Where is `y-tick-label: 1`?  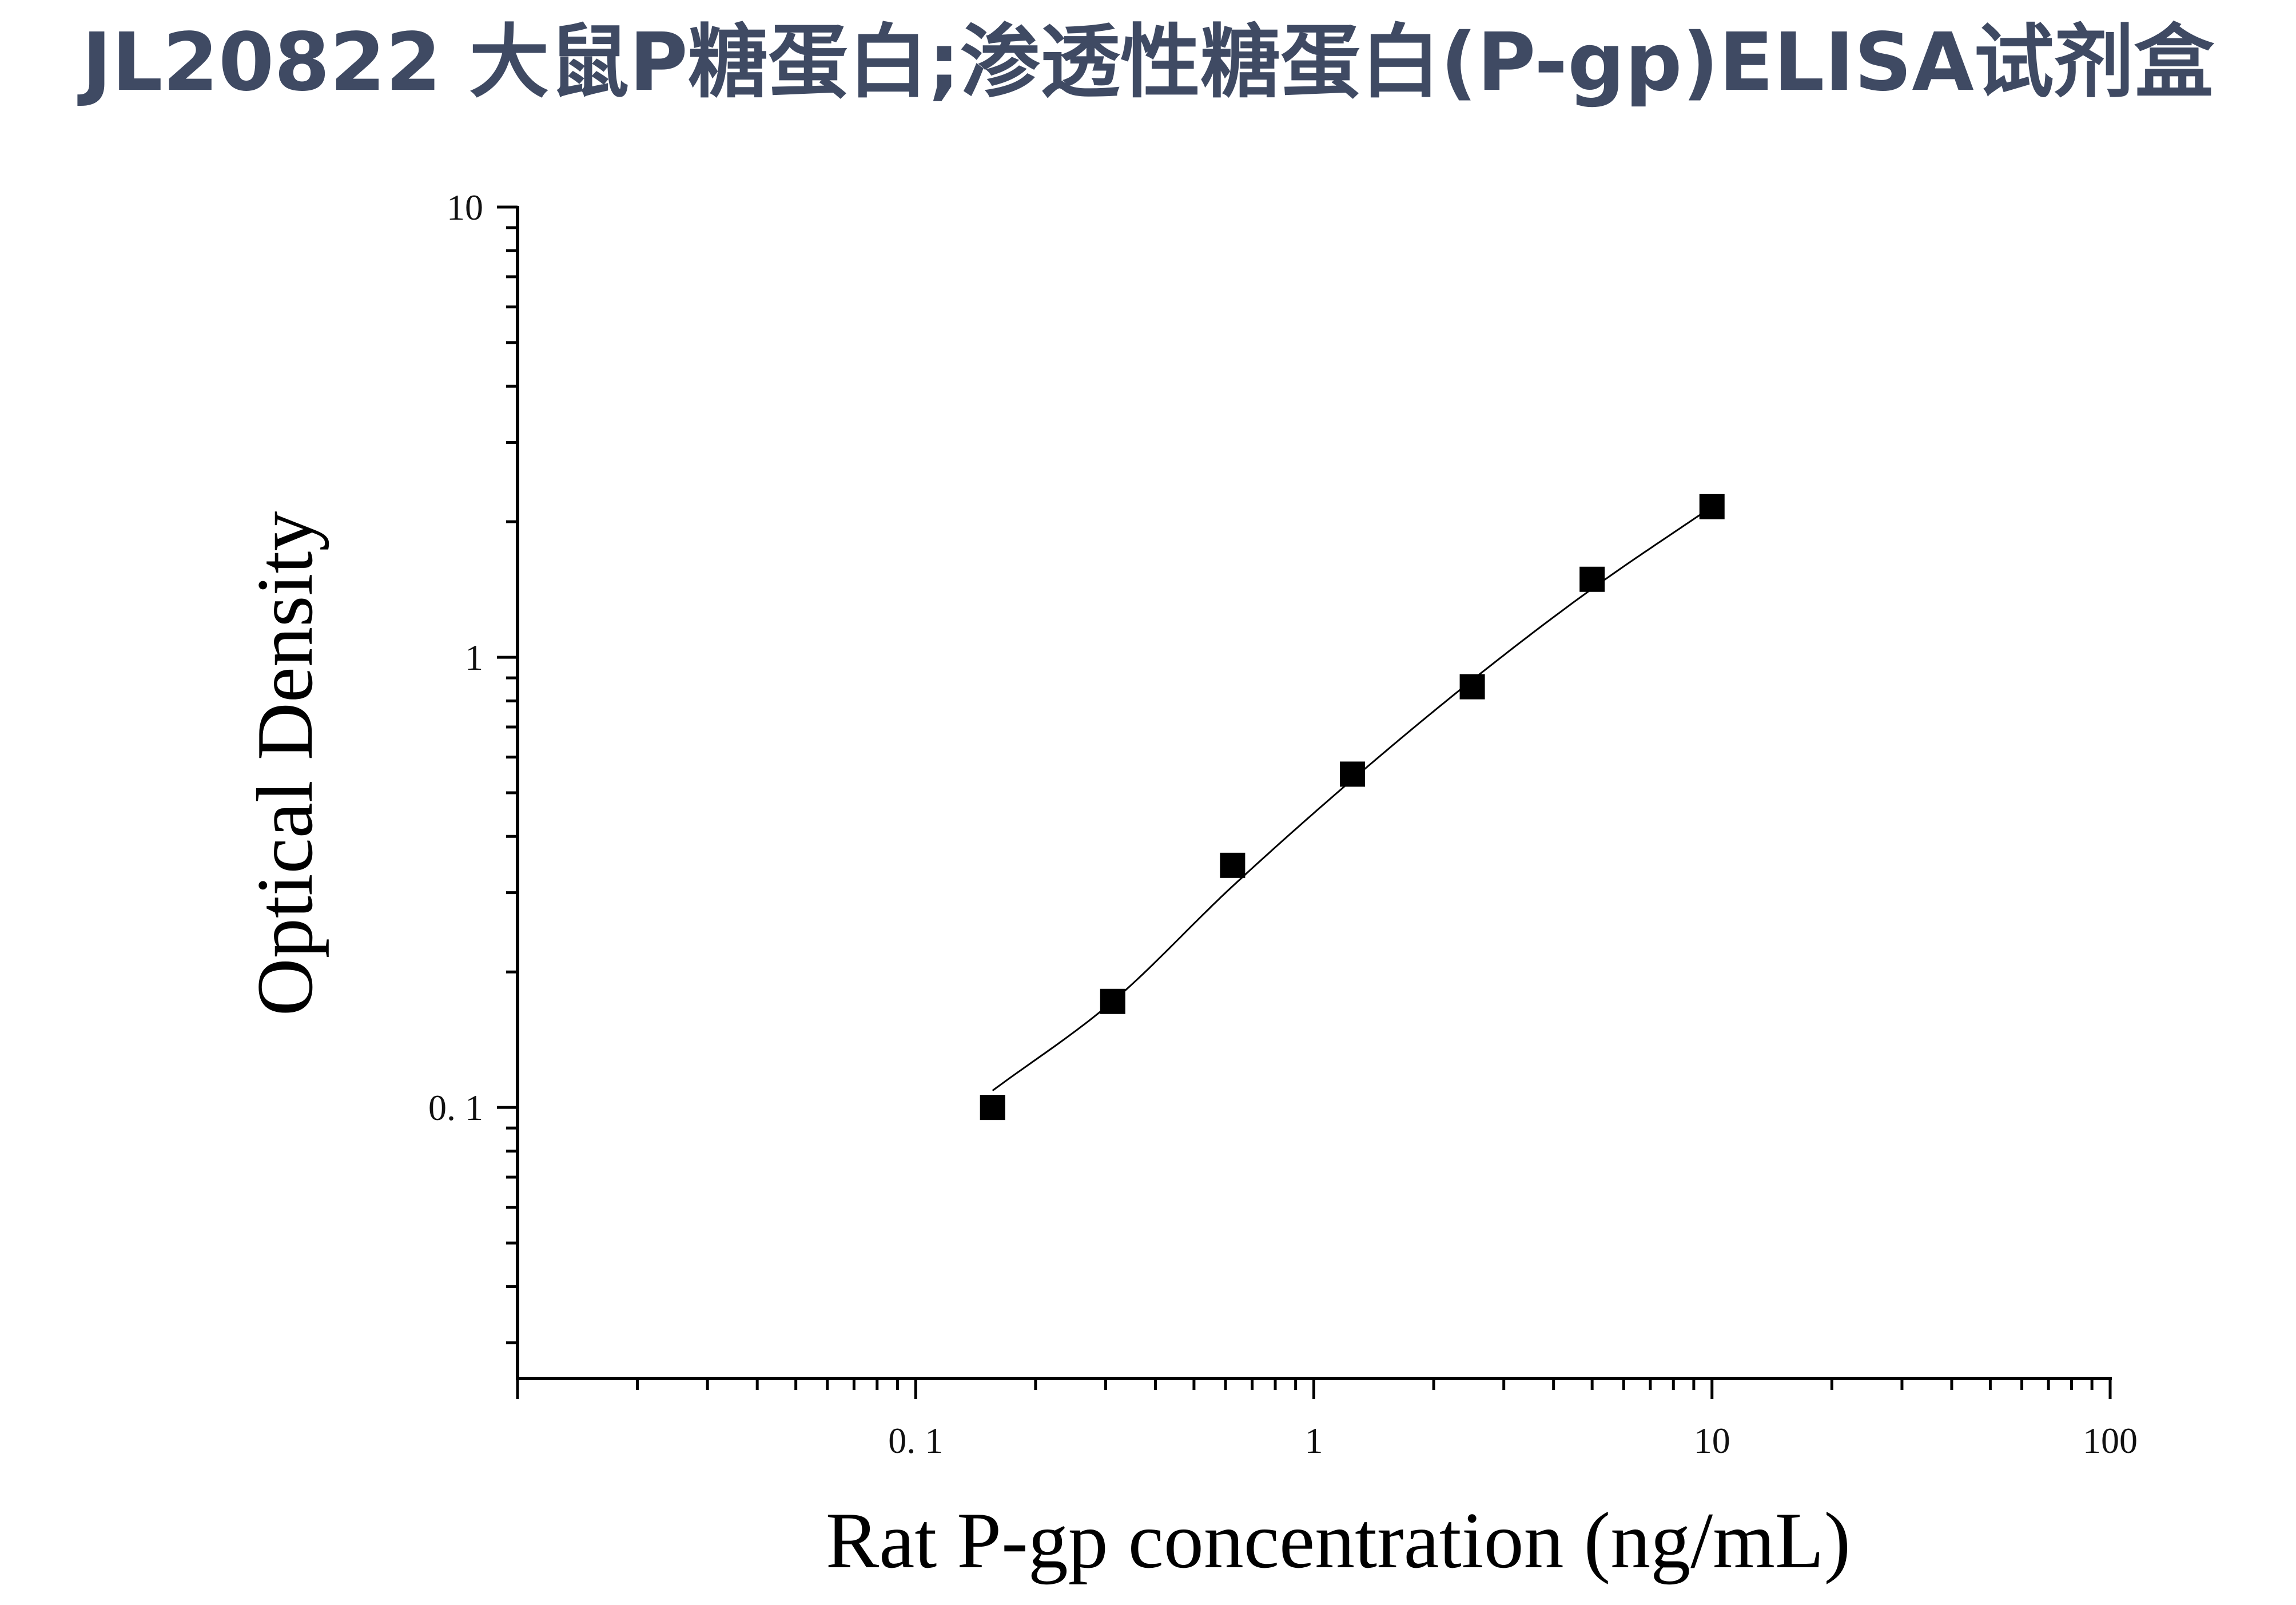 y-tick-label: 1 is located at coordinates (474, 657).